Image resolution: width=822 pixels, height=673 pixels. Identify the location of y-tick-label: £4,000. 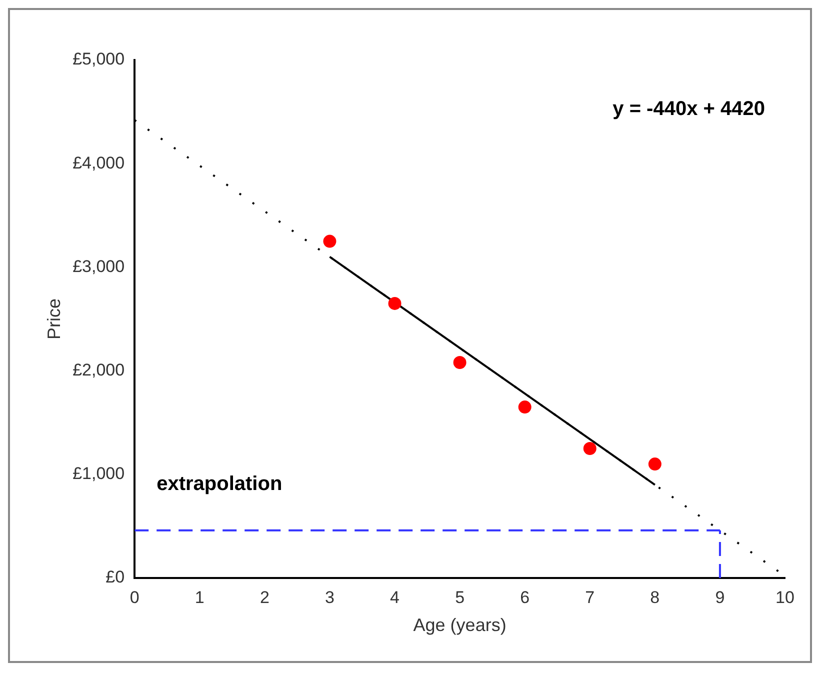
(98, 162).